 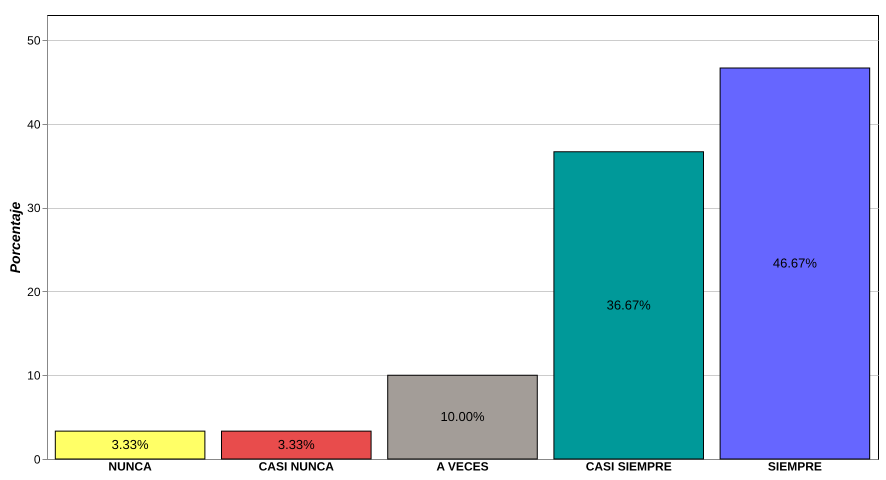 I want to click on x-tick-label: SIEMPRE, so click(x=795, y=467).